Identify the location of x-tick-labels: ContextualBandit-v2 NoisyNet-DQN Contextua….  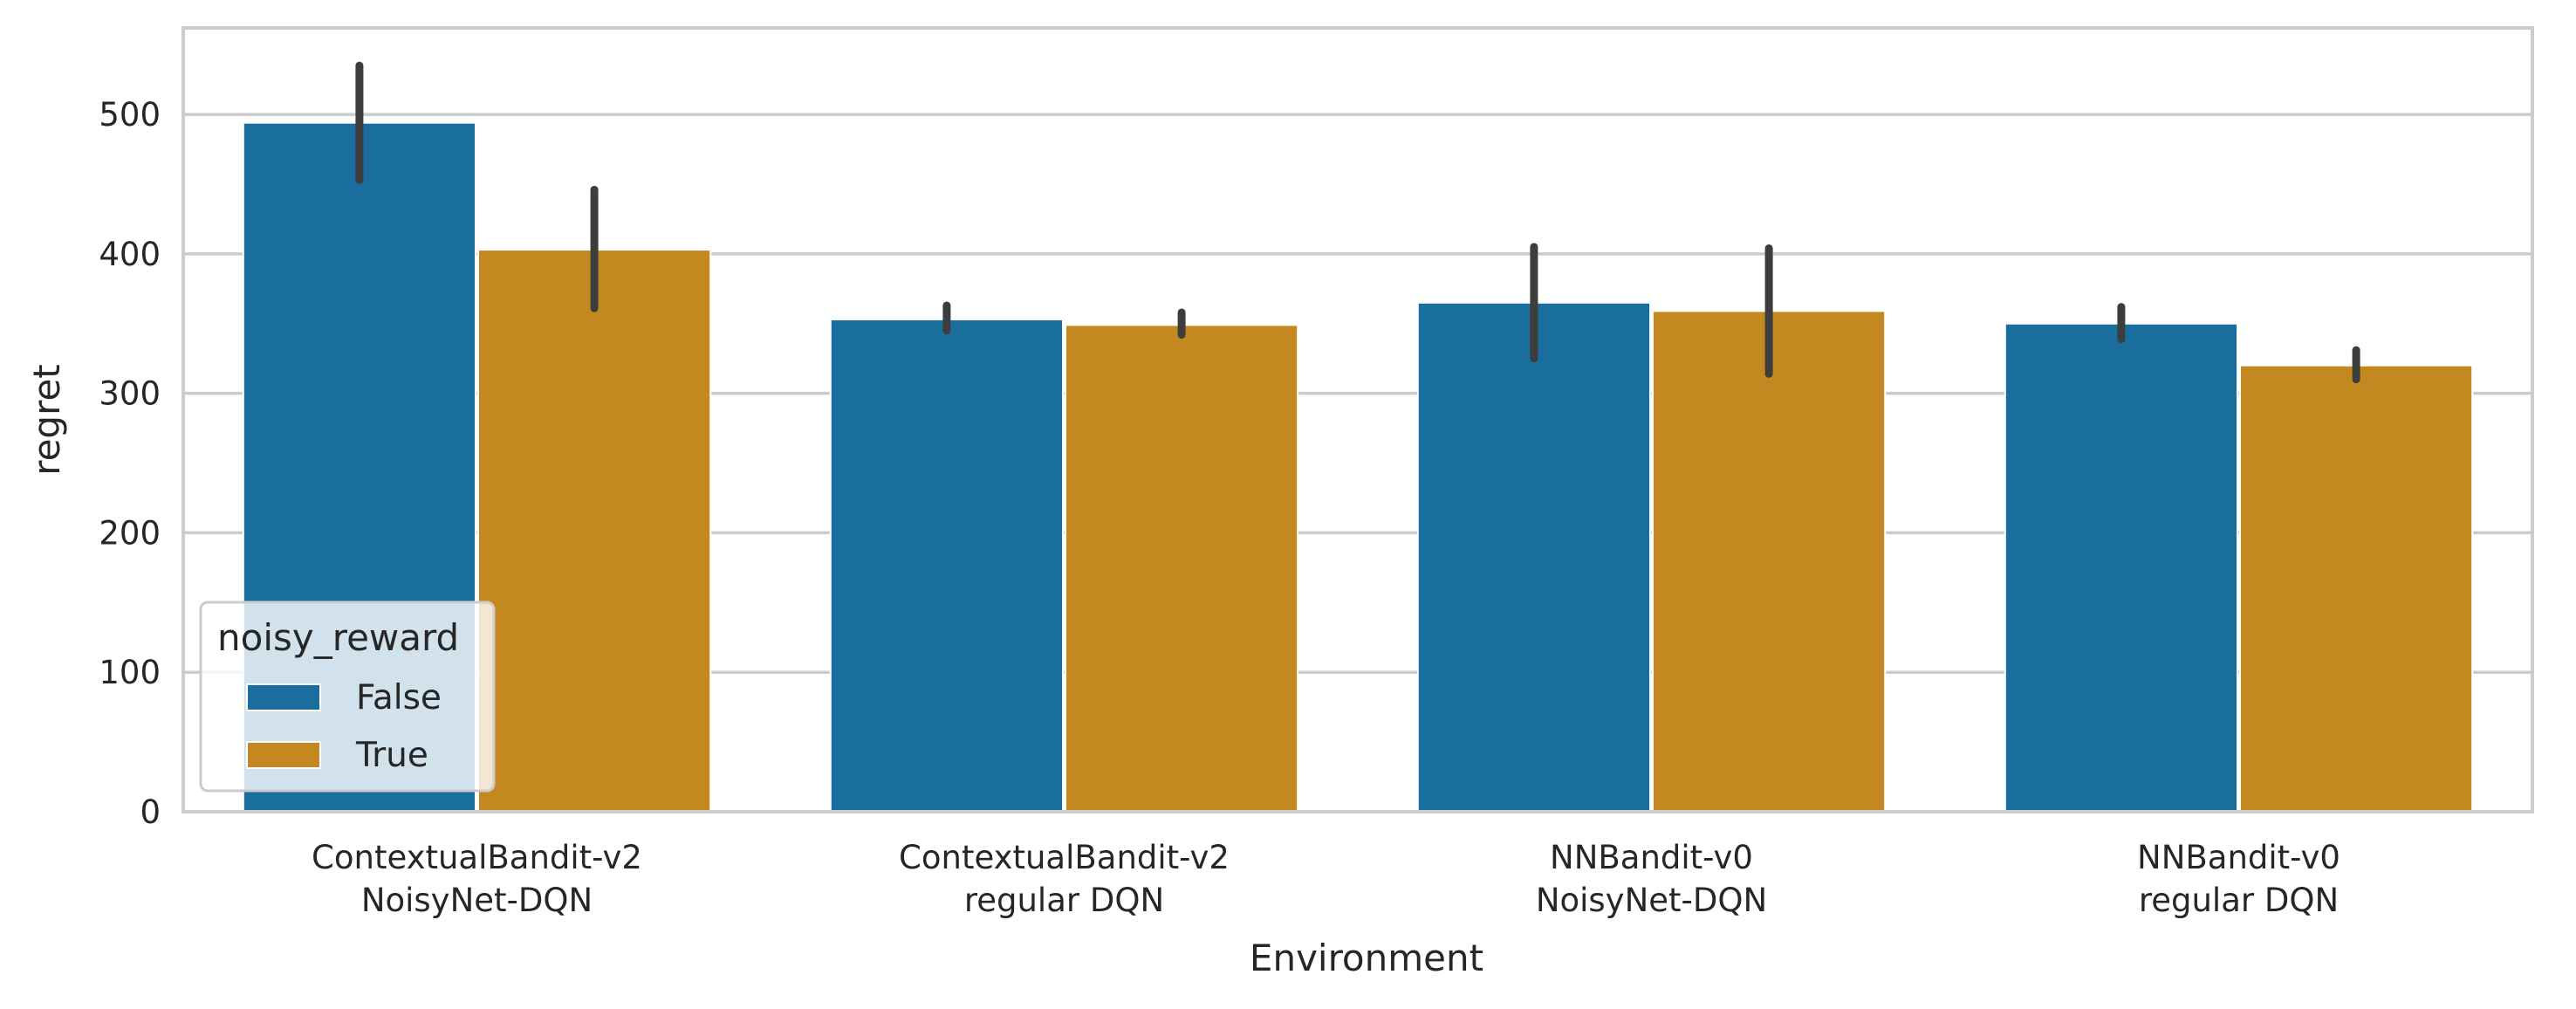
(1326, 879).